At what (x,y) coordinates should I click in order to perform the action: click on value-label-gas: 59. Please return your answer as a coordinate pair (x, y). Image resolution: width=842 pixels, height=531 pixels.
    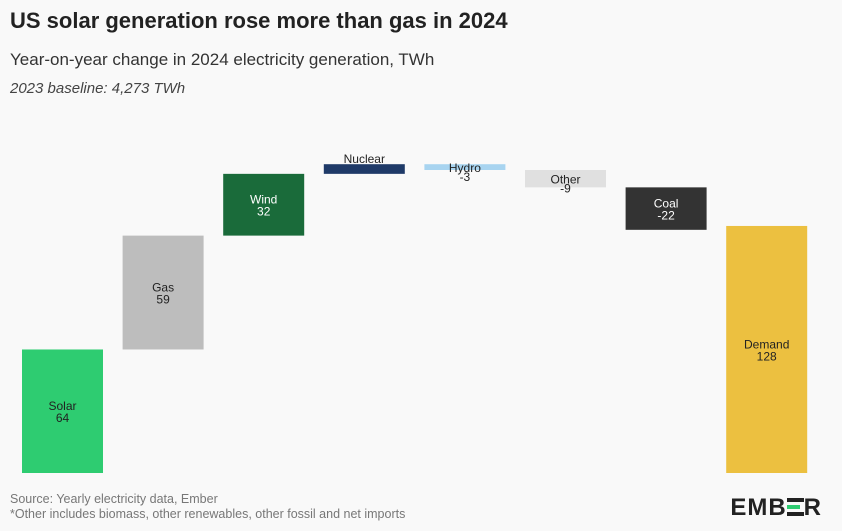
    Looking at the image, I should click on (163, 300).